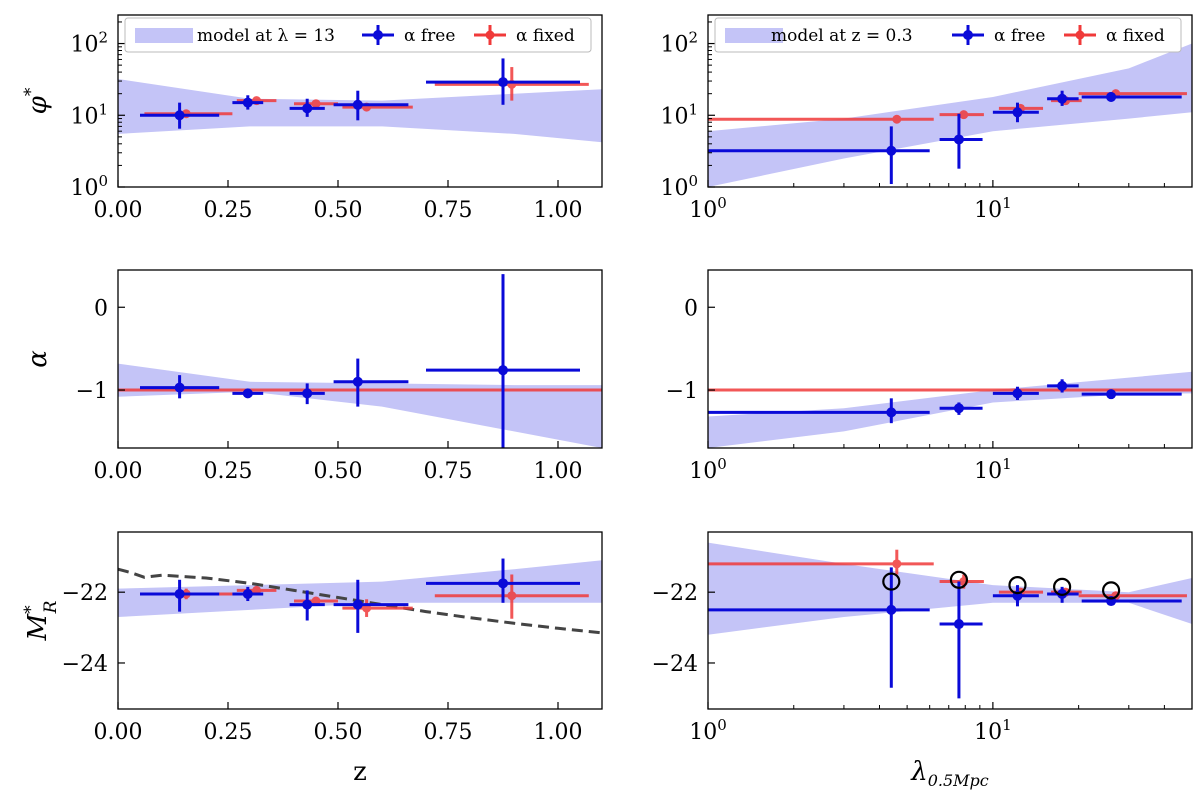  What do you see at coordinates (1080, 35) in the screenshot?
I see `legend-fixed-swatch` at bounding box center [1080, 35].